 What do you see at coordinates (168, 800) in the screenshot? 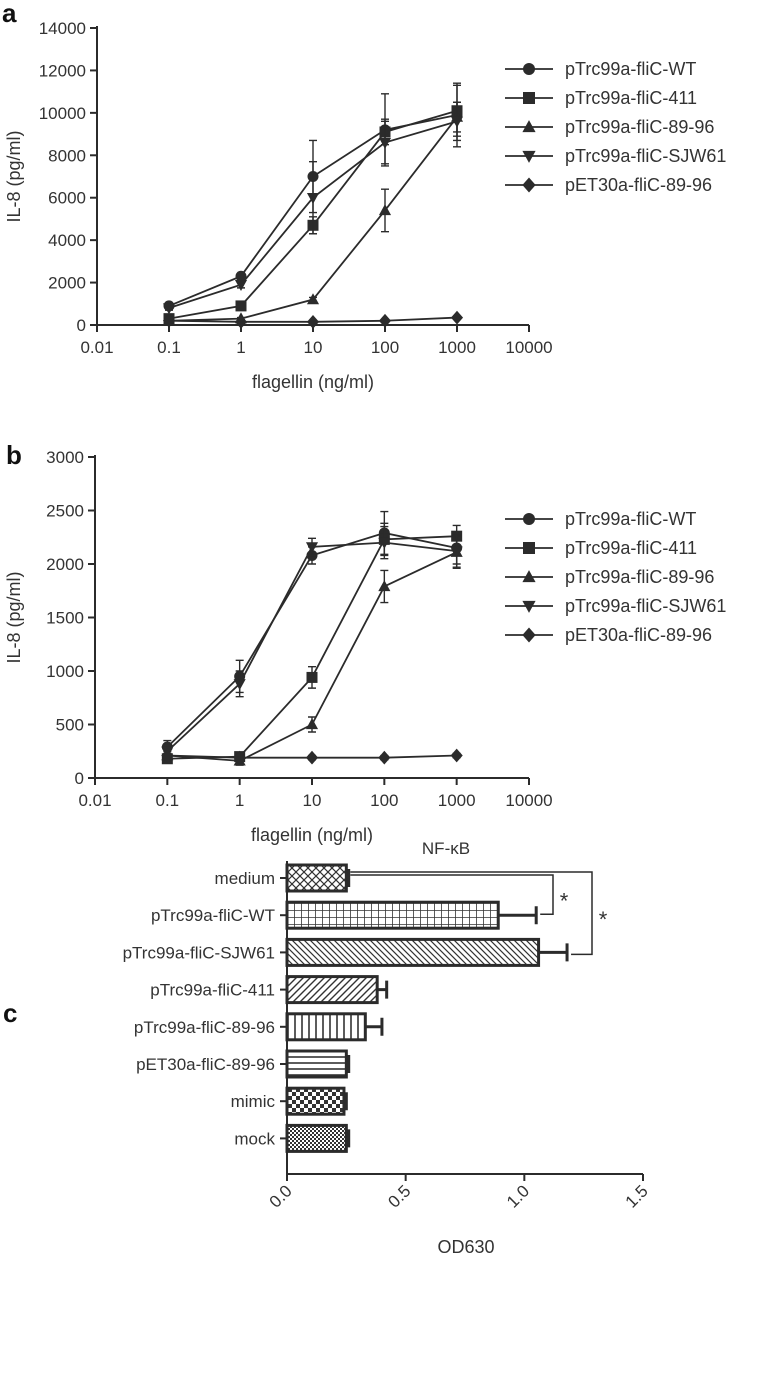
I see `x-tick-label: 0.1` at bounding box center [168, 800].